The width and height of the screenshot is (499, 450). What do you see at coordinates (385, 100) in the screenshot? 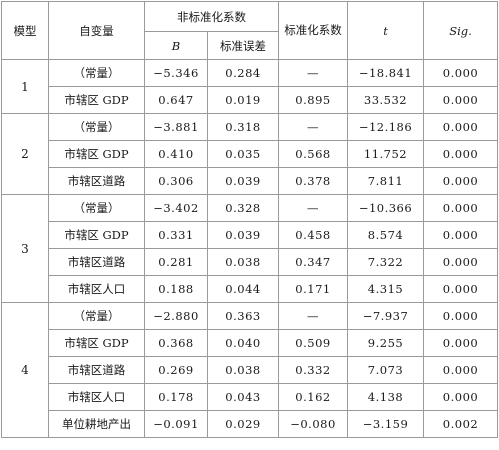
I see `cell-t: 33.532` at bounding box center [385, 100].